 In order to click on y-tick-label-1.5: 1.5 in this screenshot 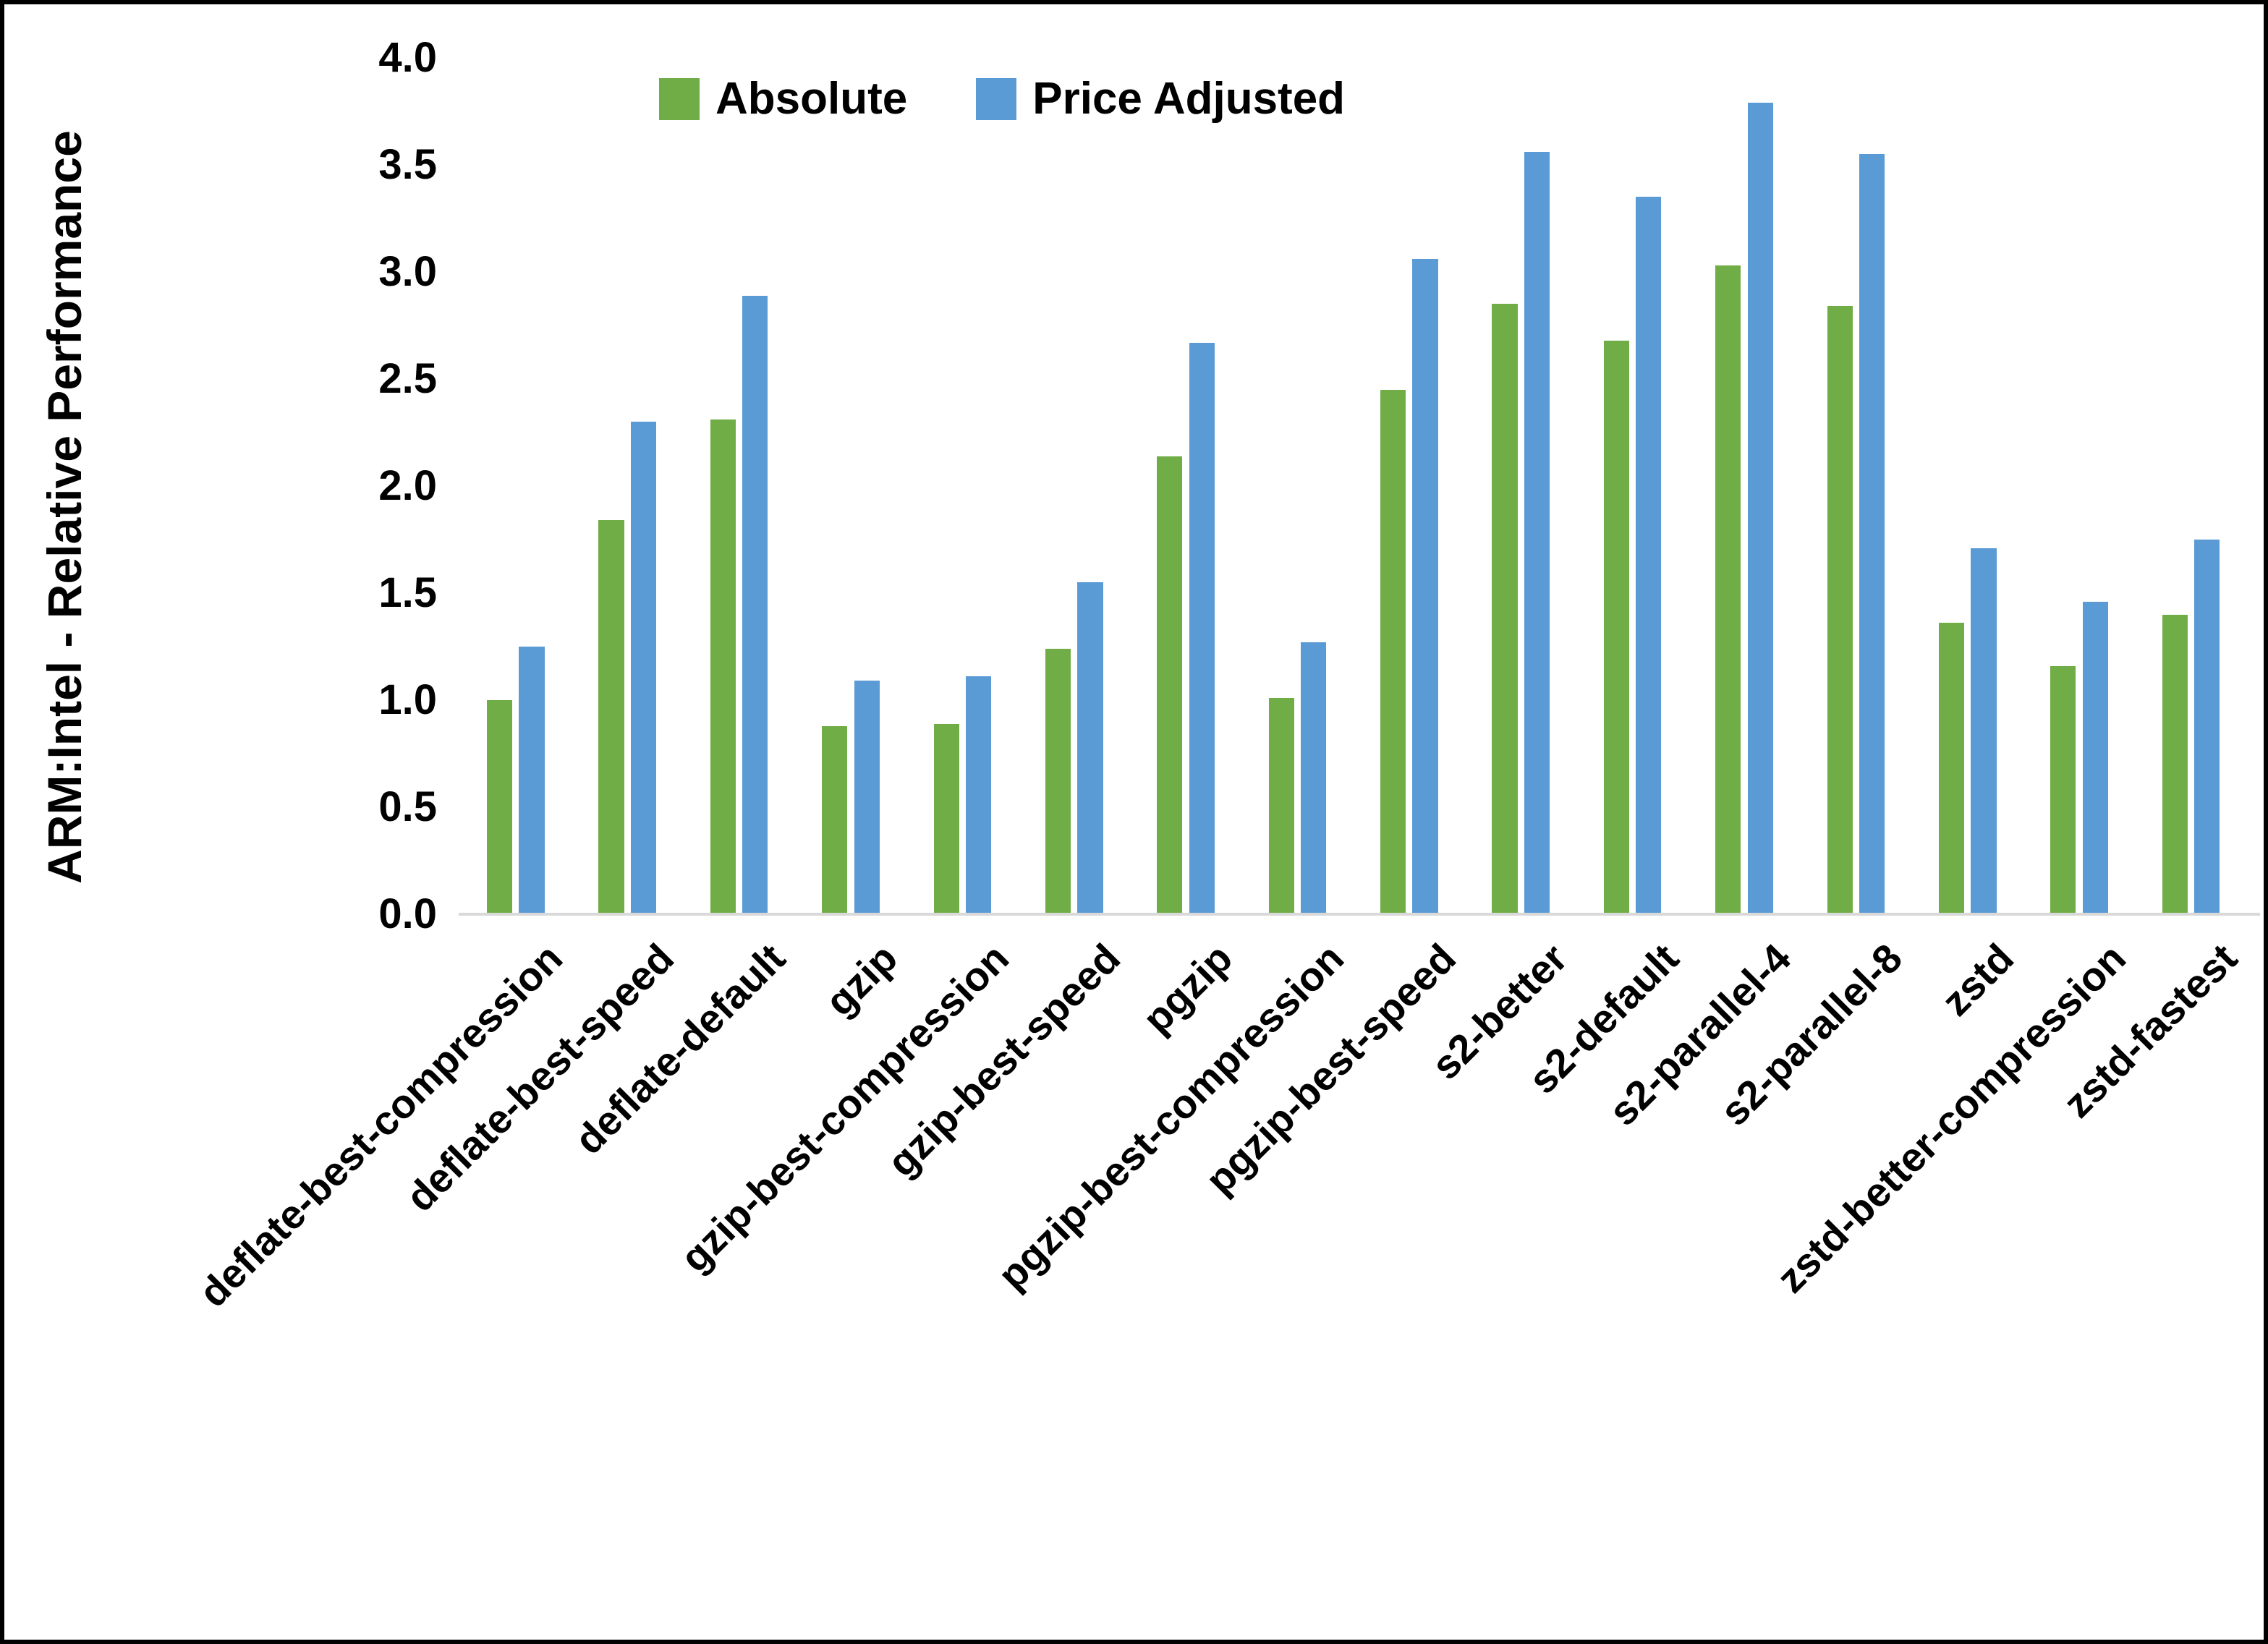, I will do `click(408, 592)`.